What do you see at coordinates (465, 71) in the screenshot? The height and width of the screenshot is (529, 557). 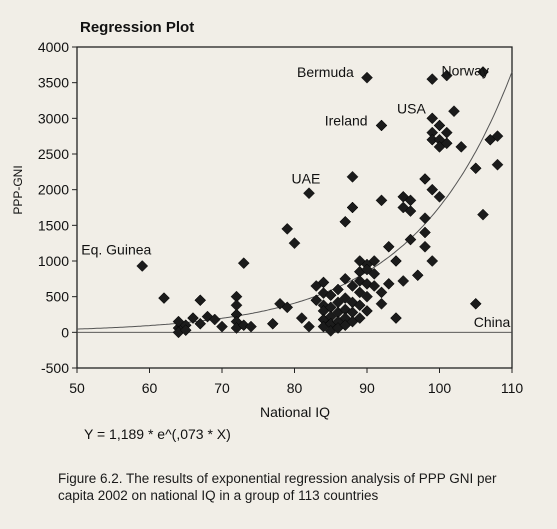 I see `annotation-label: Norway` at bounding box center [465, 71].